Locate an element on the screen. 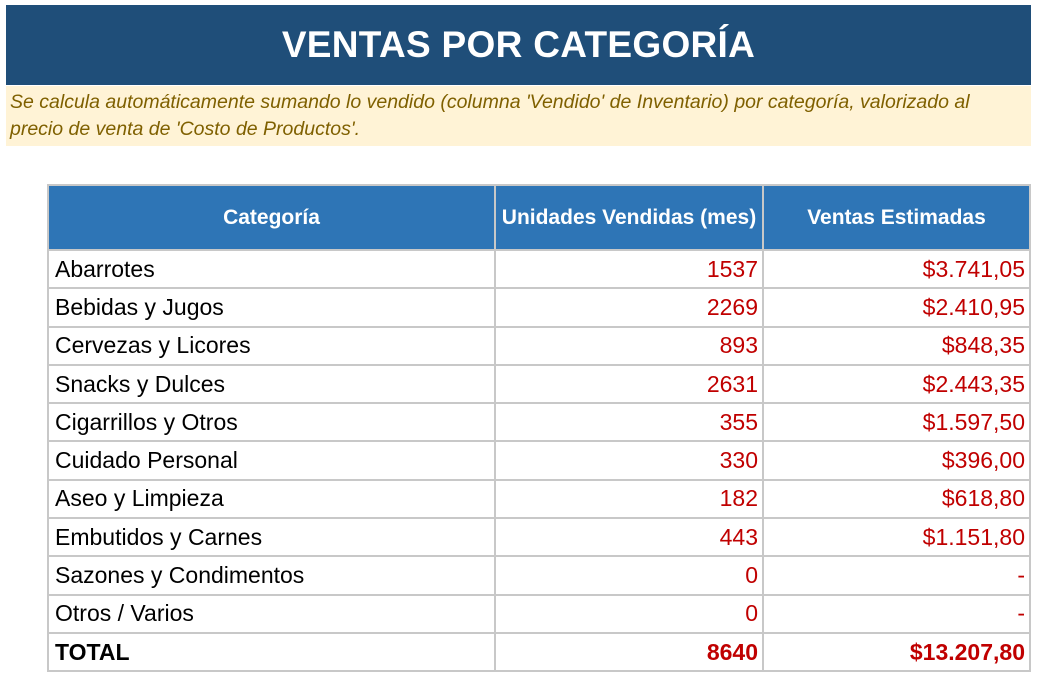 Image resolution: width=1039 pixels, height=679 pixels. units-cell: 330 is located at coordinates (629, 460).